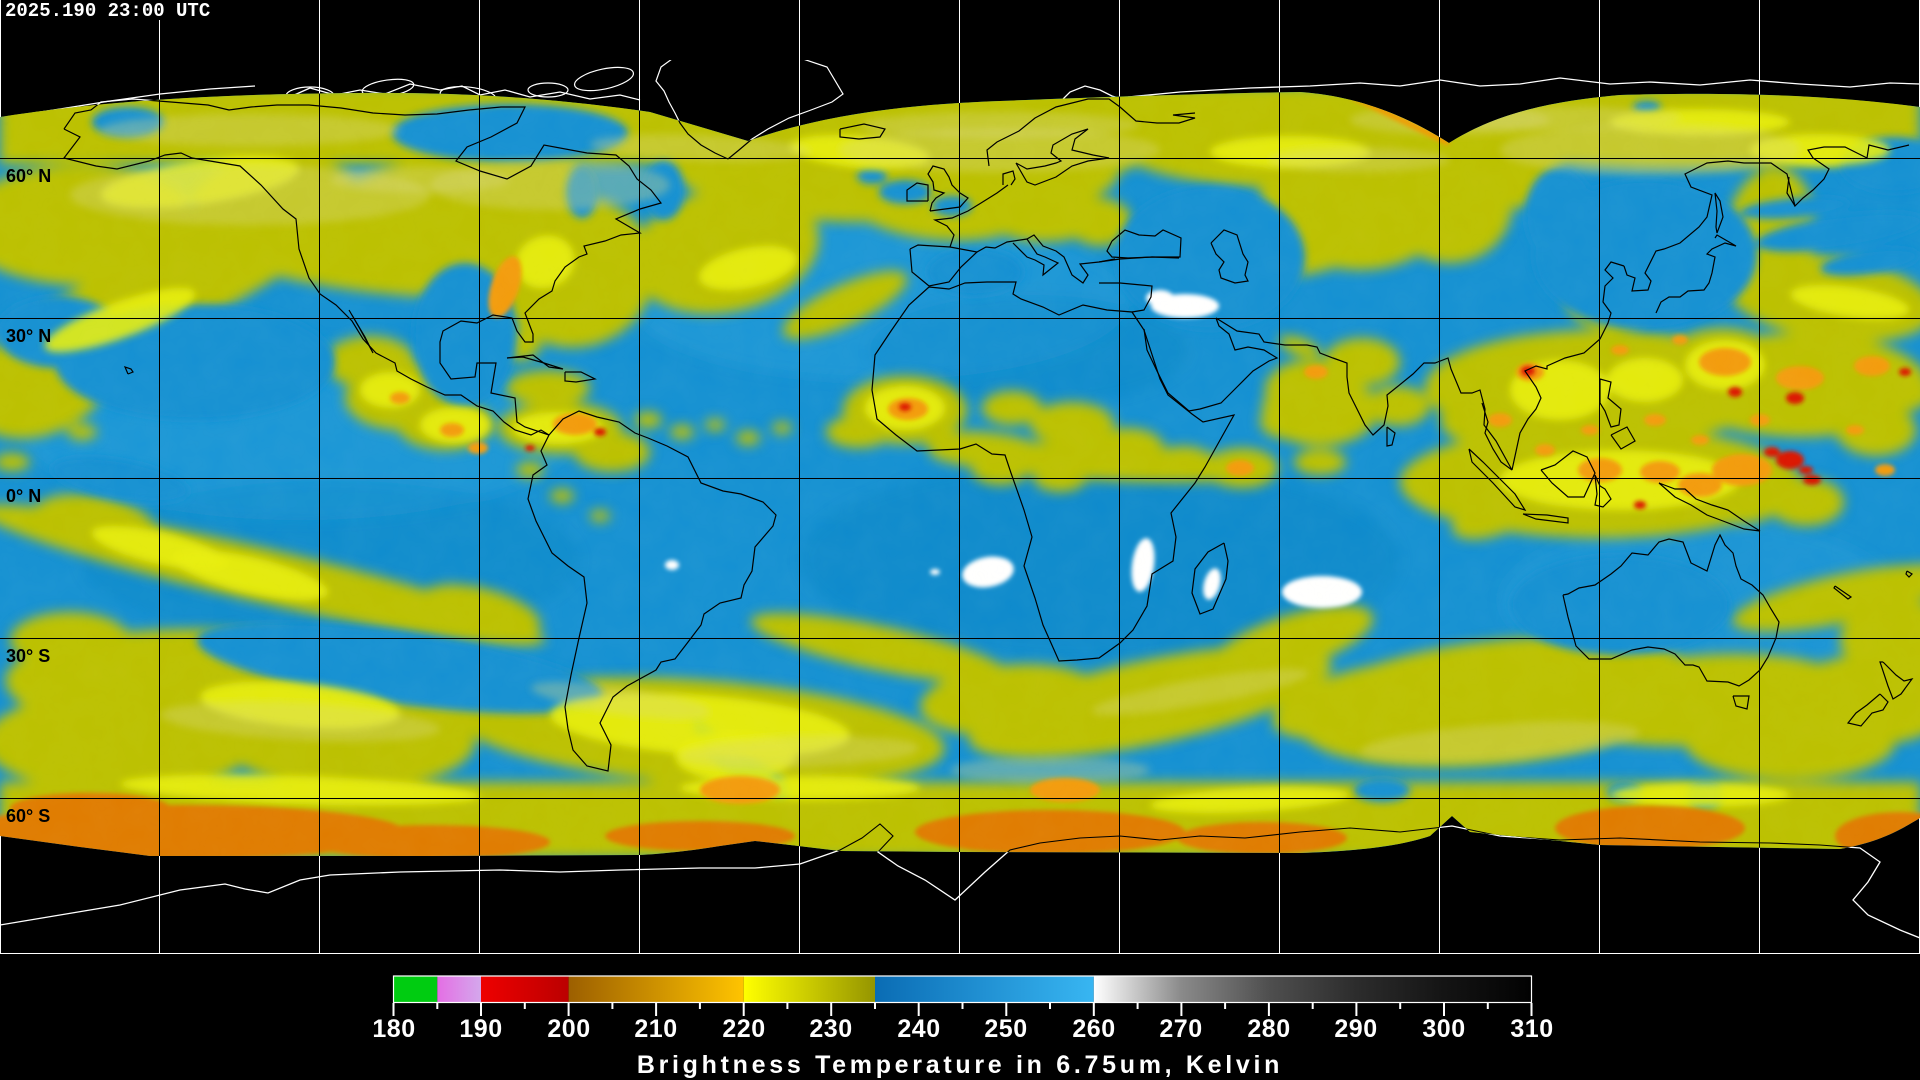 This screenshot has width=1920, height=1080. Describe the element at coordinates (1355, 1029) in the screenshot. I see `svg-text: 290` at that location.